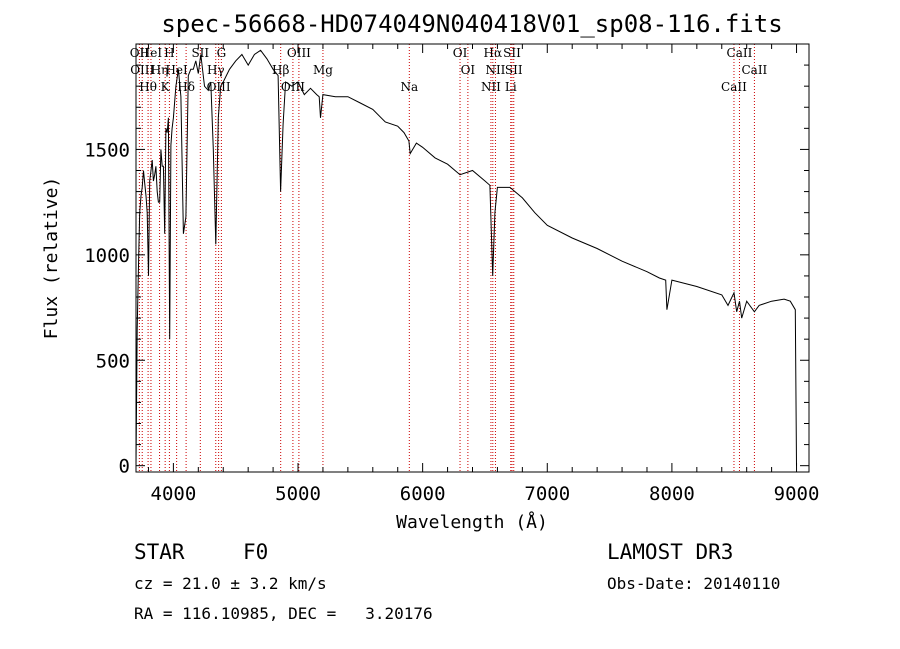 This screenshot has width=900, height=649. What do you see at coordinates (256, 552) in the screenshot?
I see `object-subclass: F0` at bounding box center [256, 552].